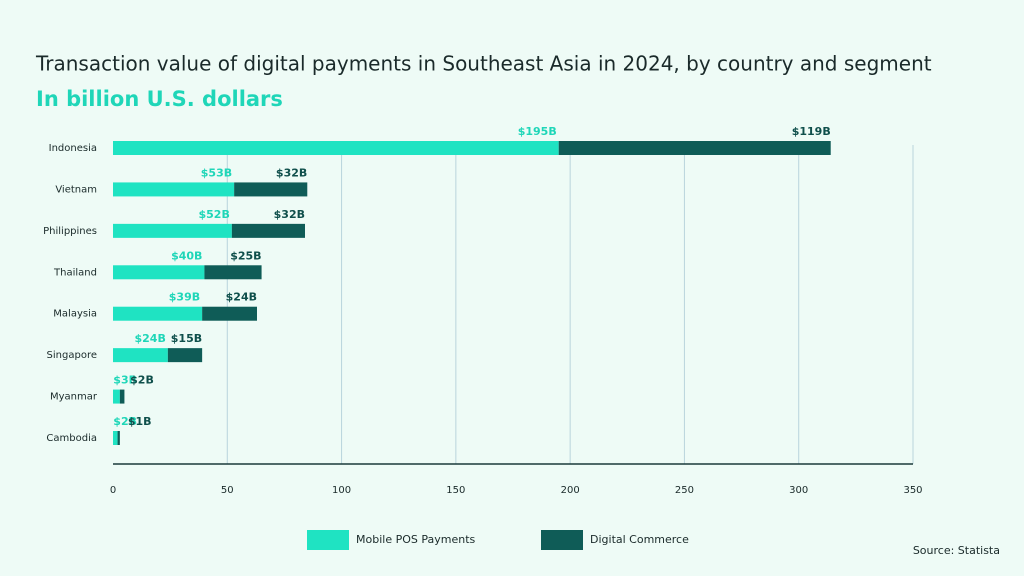 The height and width of the screenshot is (576, 1024). I want to click on x-tick-label: 150, so click(455, 490).